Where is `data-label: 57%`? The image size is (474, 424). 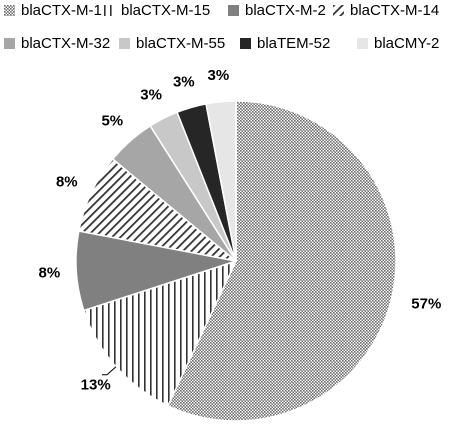 data-label: 57% is located at coordinates (426, 304).